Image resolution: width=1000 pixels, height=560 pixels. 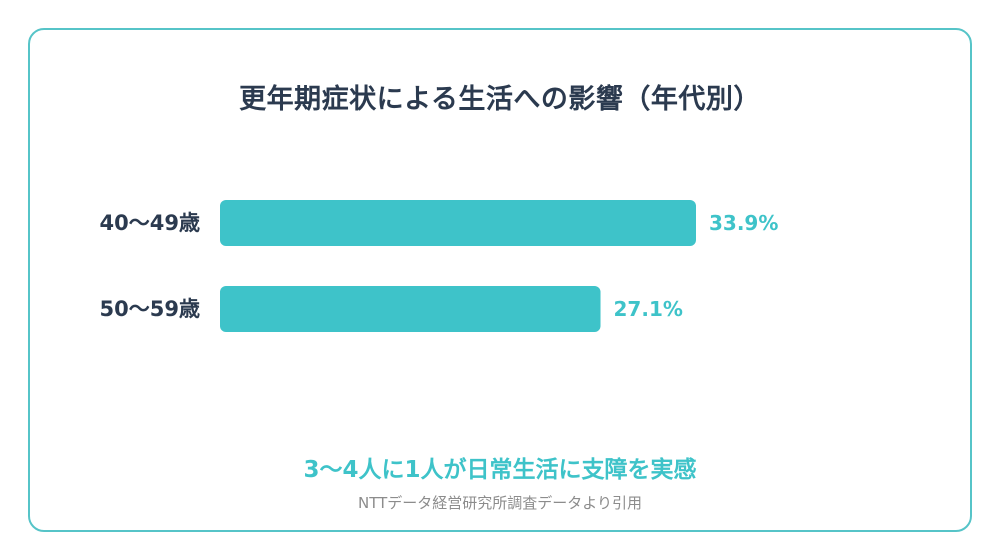 I want to click on source-citation: NTTデータ経営研究所調査データより引用, so click(x=500, y=503).